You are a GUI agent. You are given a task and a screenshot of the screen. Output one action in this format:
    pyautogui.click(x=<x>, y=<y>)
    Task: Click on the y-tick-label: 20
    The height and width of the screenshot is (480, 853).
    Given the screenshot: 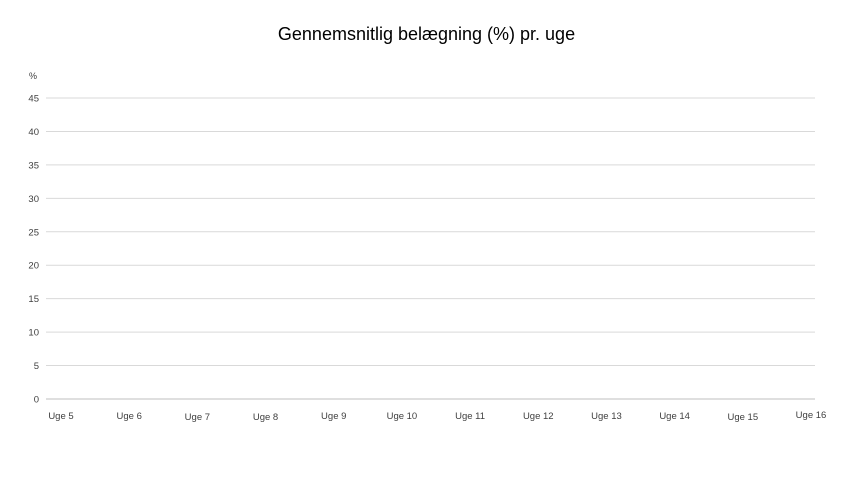 What is the action you would take?
    pyautogui.click(x=33, y=266)
    